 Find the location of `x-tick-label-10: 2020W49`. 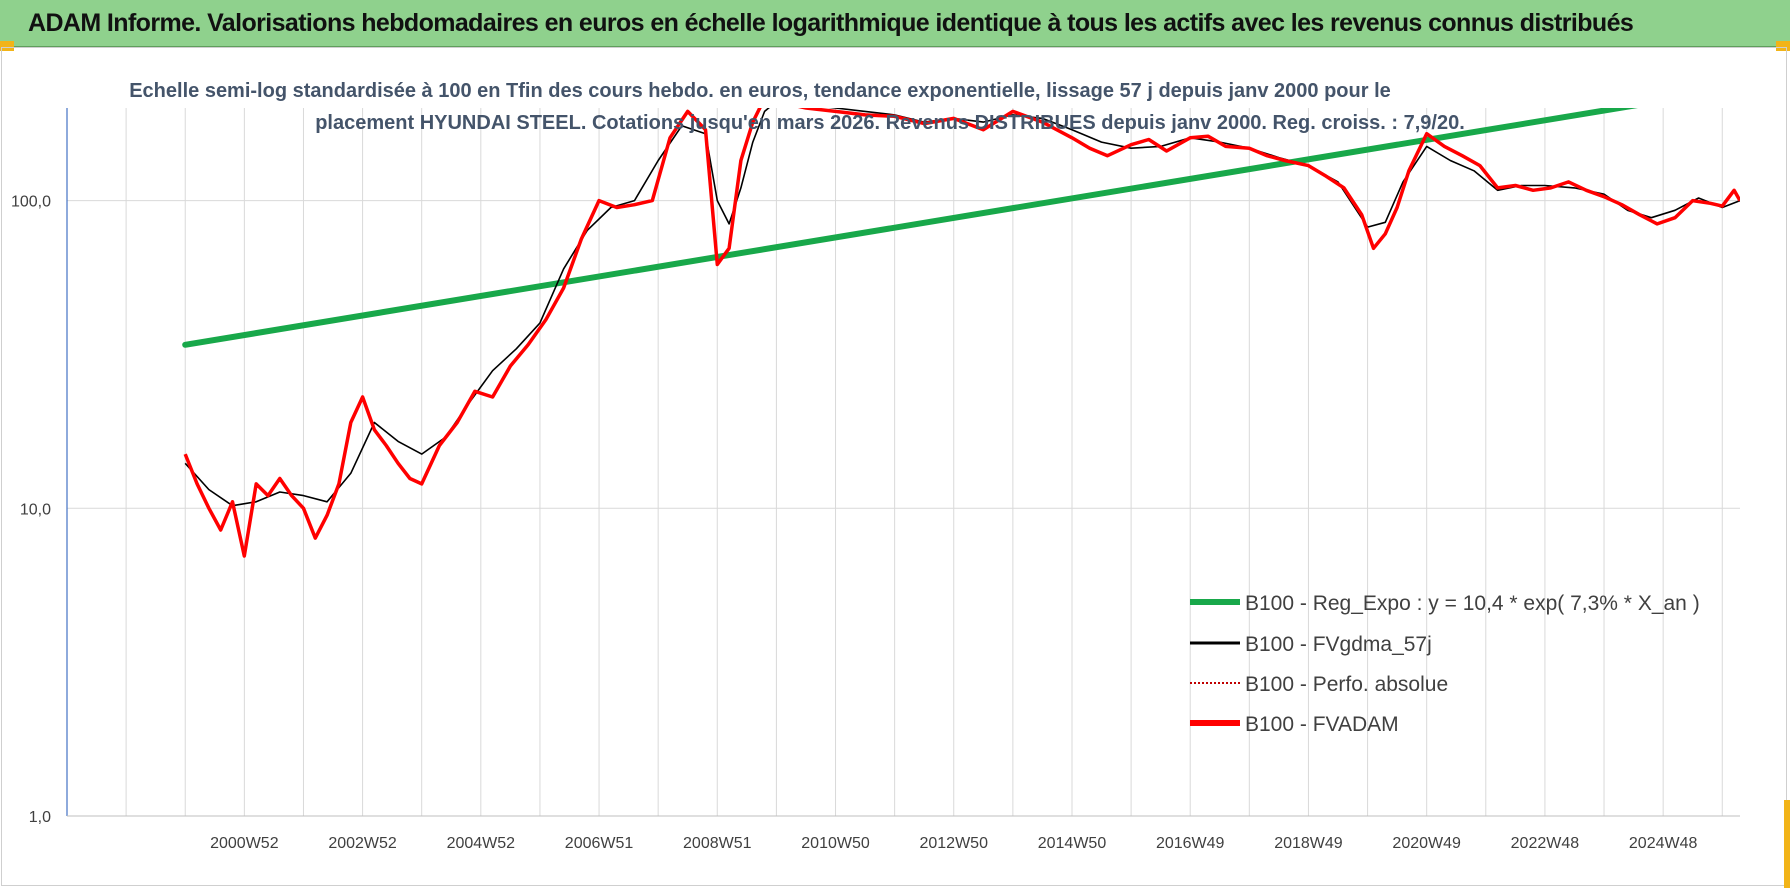

x-tick-label-10: 2020W49 is located at coordinates (1426, 843).